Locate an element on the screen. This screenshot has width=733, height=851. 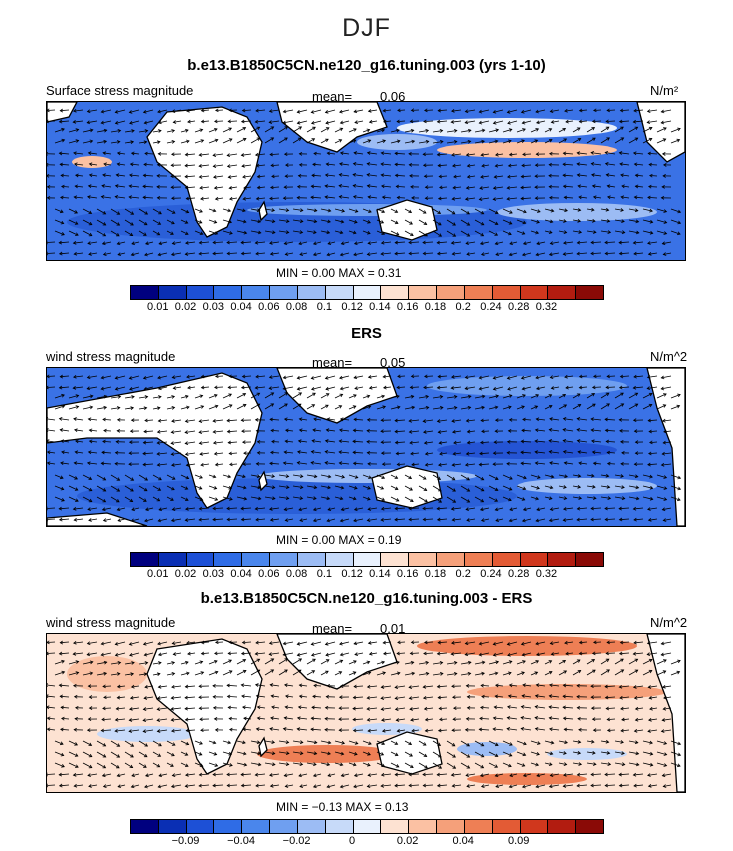
madagascar is located at coordinates (263, 747).